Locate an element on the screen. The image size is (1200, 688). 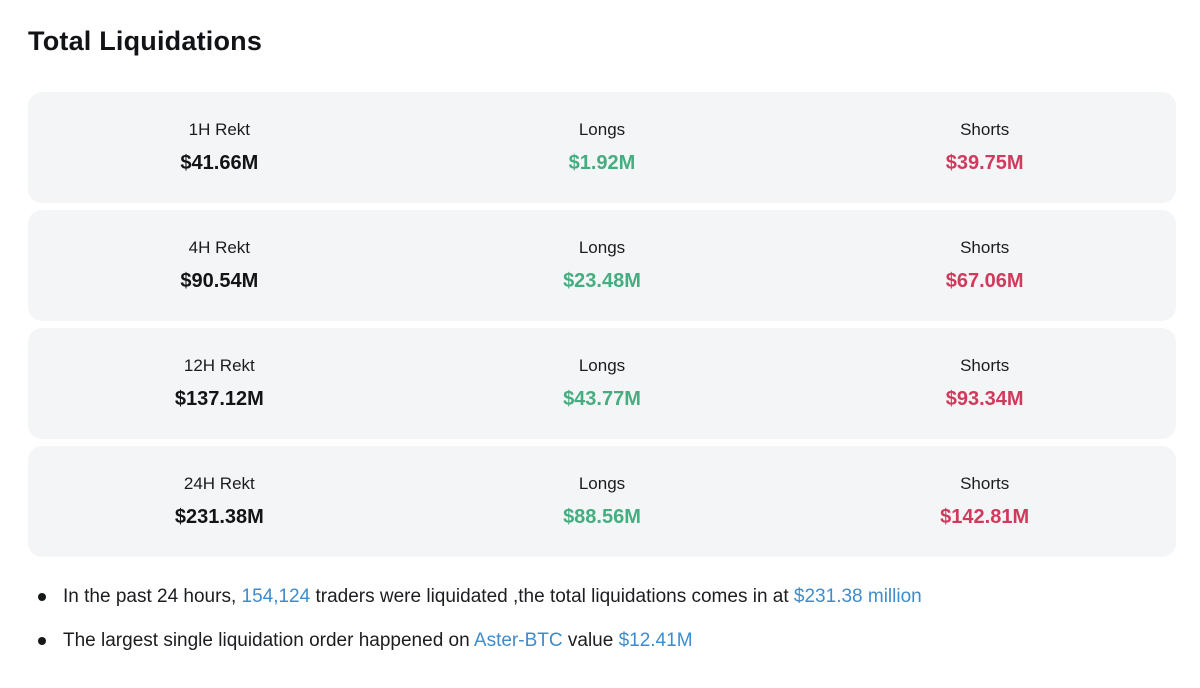
rekt-column: 12H Rekt $137.12M is located at coordinates (219, 383).